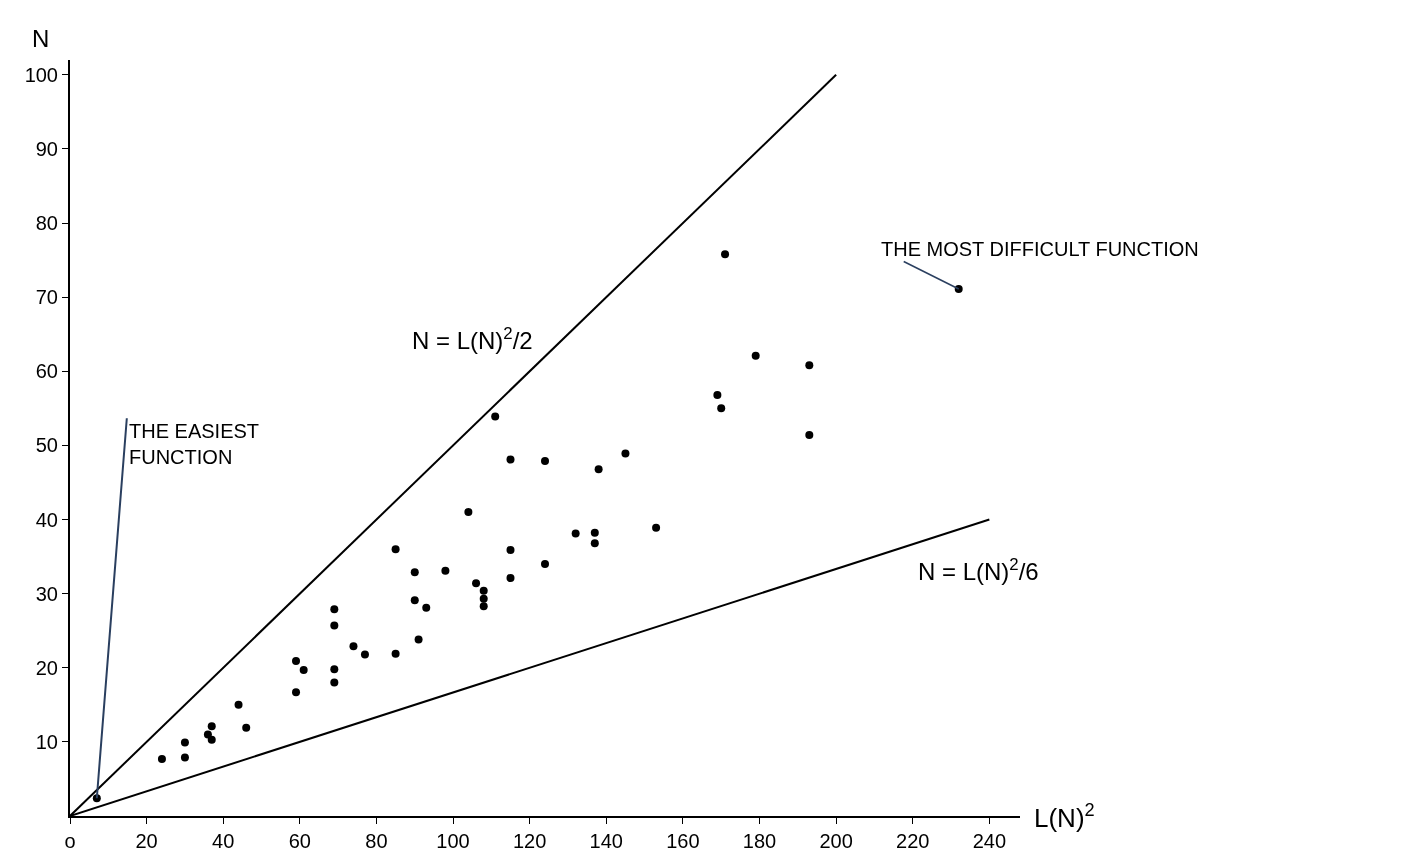  I want to click on x-tick-label: 40, so click(223, 841).